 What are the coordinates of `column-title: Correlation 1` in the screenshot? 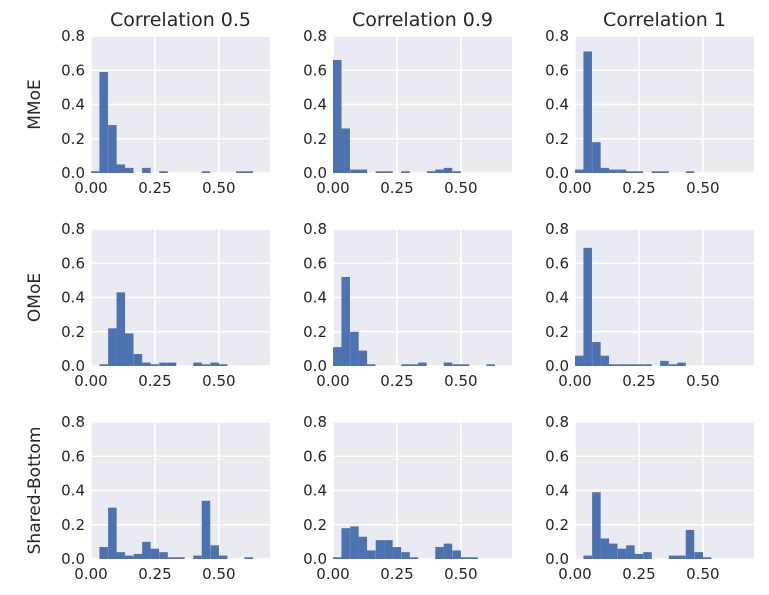 It's located at (664, 20).